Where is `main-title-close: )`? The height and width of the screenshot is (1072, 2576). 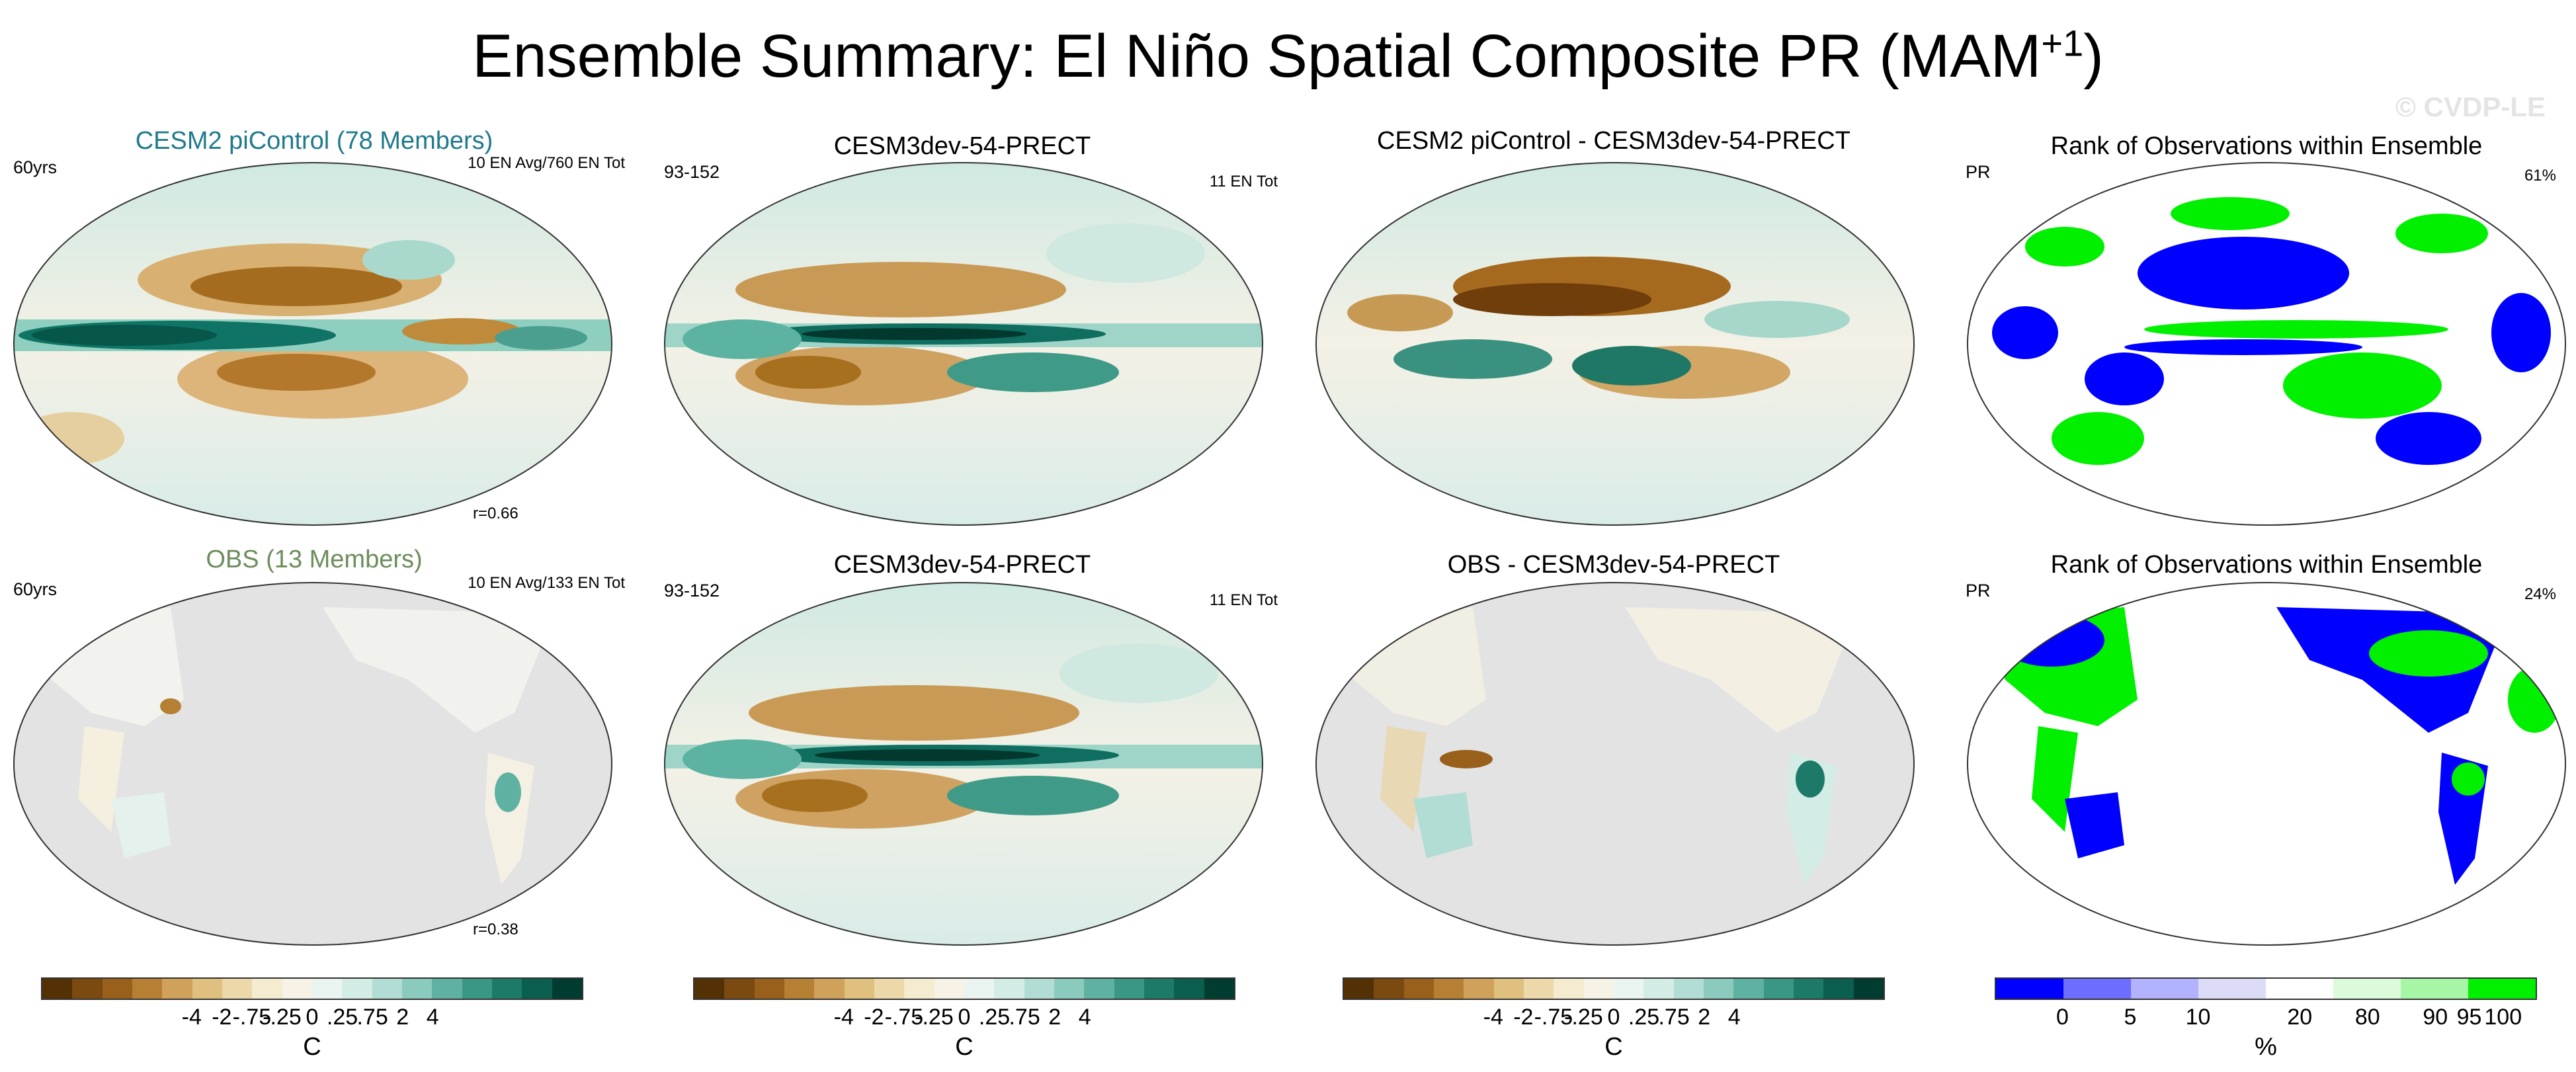
main-title-close: ) is located at coordinates (2093, 56).